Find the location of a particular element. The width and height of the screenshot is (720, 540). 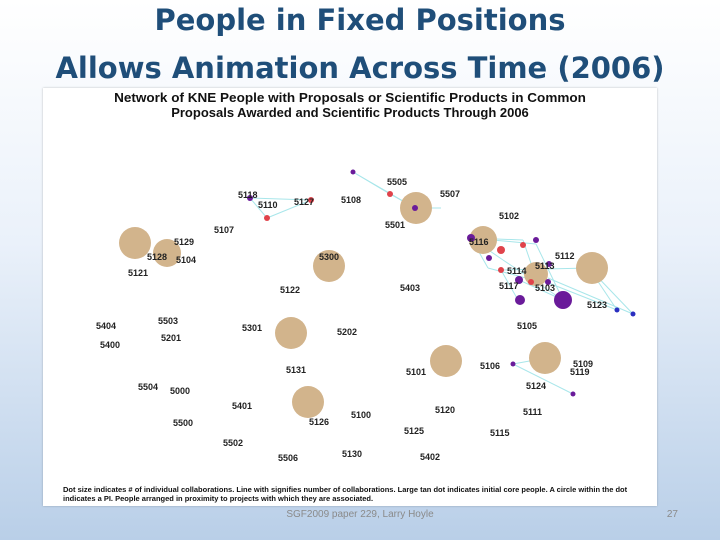

node-label: 5123 is located at coordinates (597, 305).